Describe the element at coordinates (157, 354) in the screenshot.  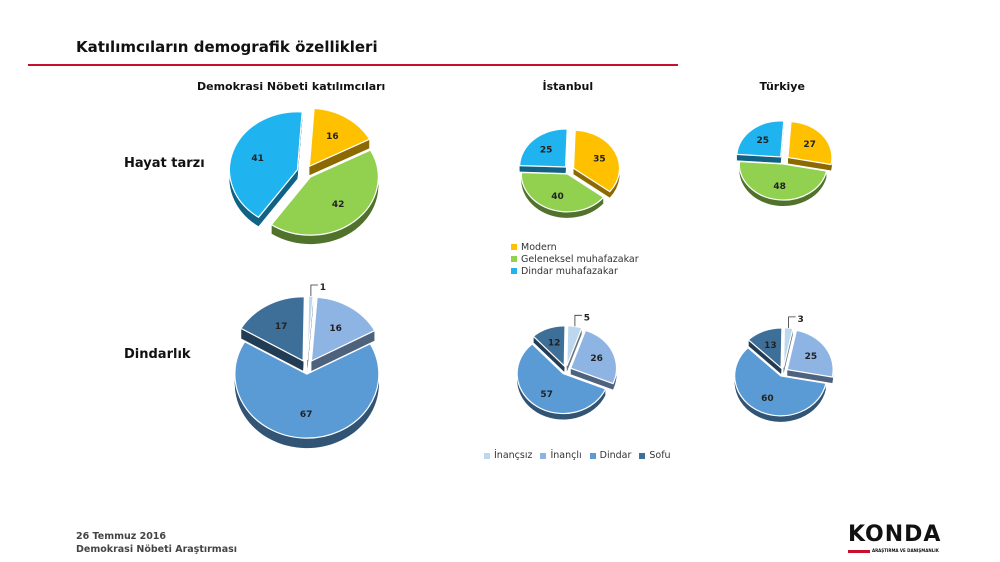
I see `row-label-dindarlik: Dindarlık` at that location.